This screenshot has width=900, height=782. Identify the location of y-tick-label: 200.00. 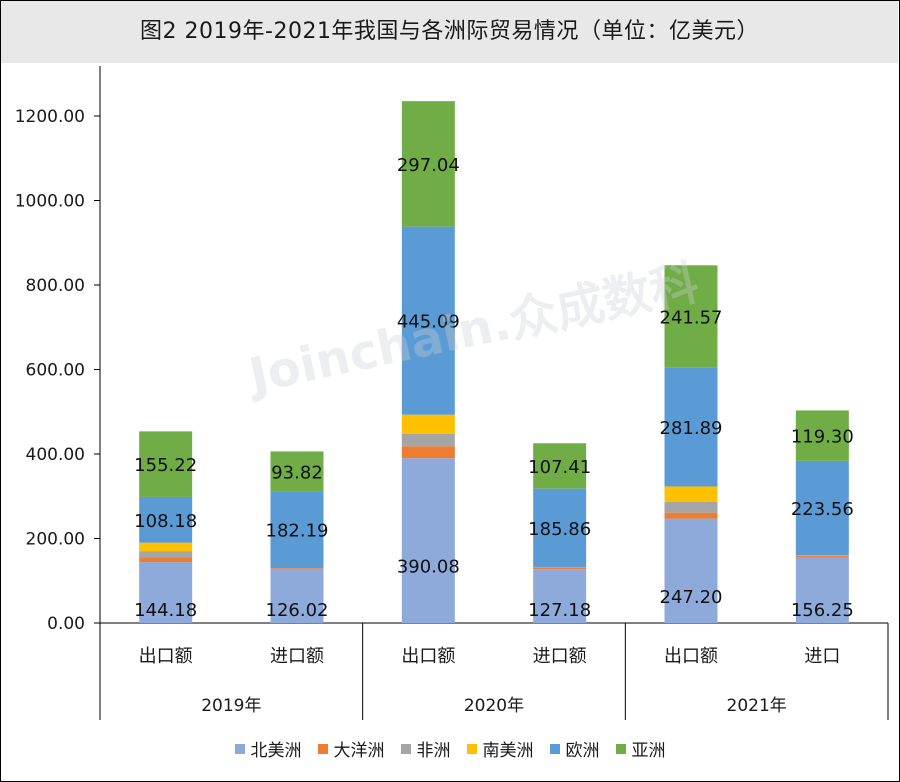
(55, 540).